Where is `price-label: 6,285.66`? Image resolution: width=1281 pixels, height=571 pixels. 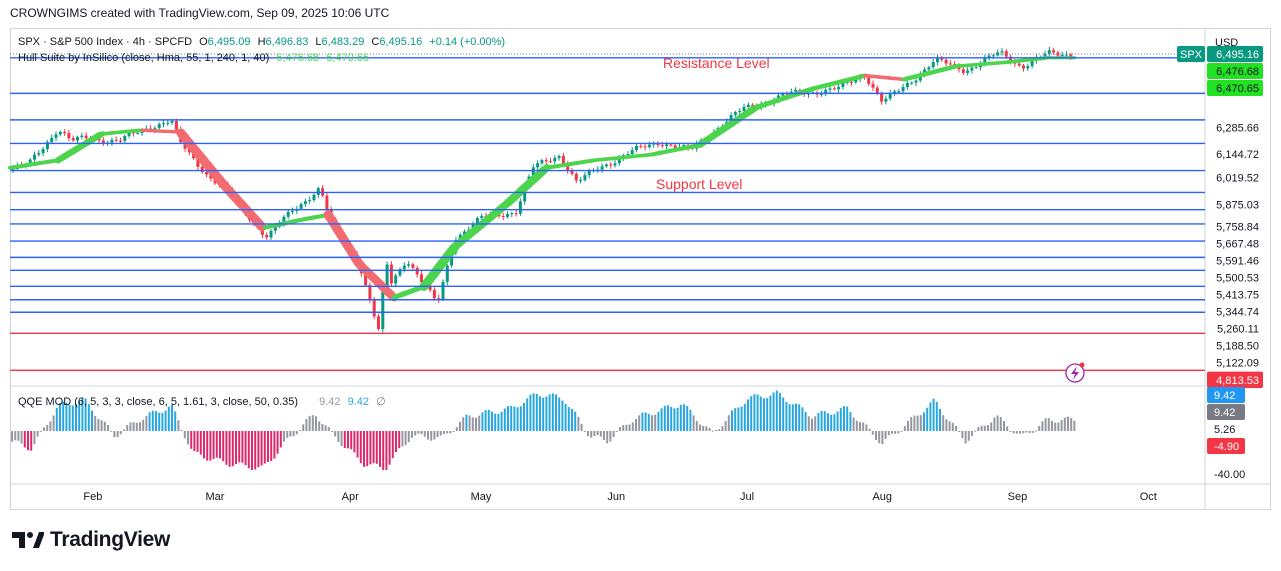 price-label: 6,285.66 is located at coordinates (1237, 128).